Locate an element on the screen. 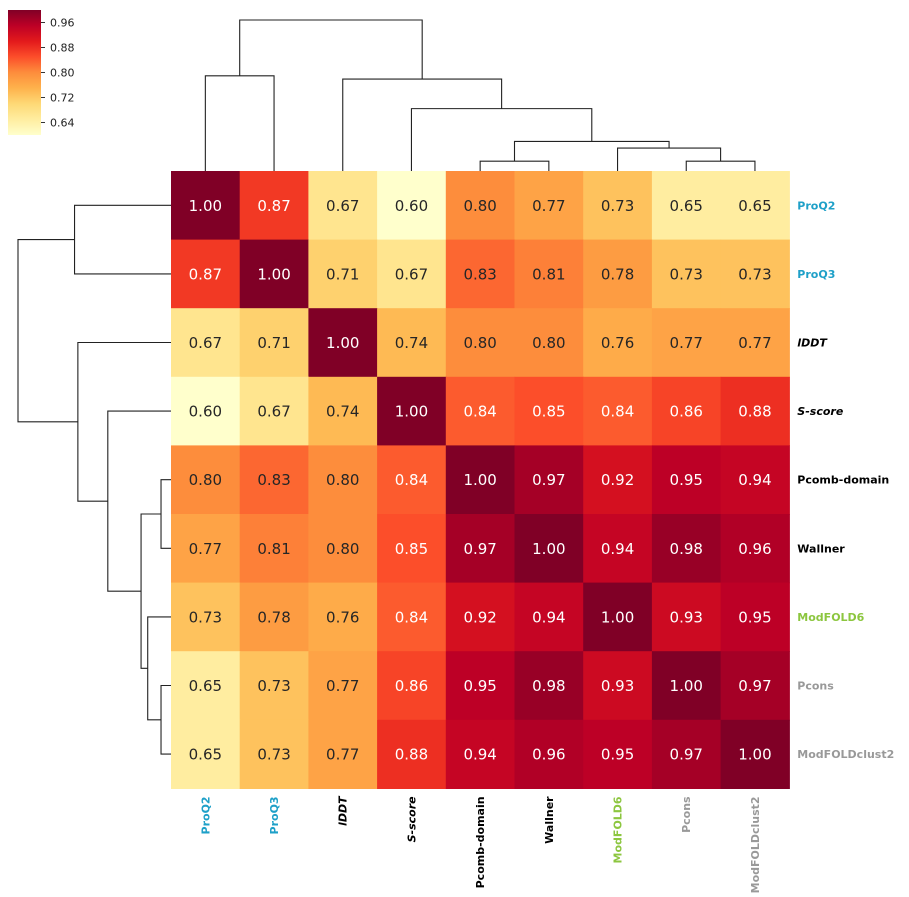  cell-value: 0.78 is located at coordinates (617, 274).